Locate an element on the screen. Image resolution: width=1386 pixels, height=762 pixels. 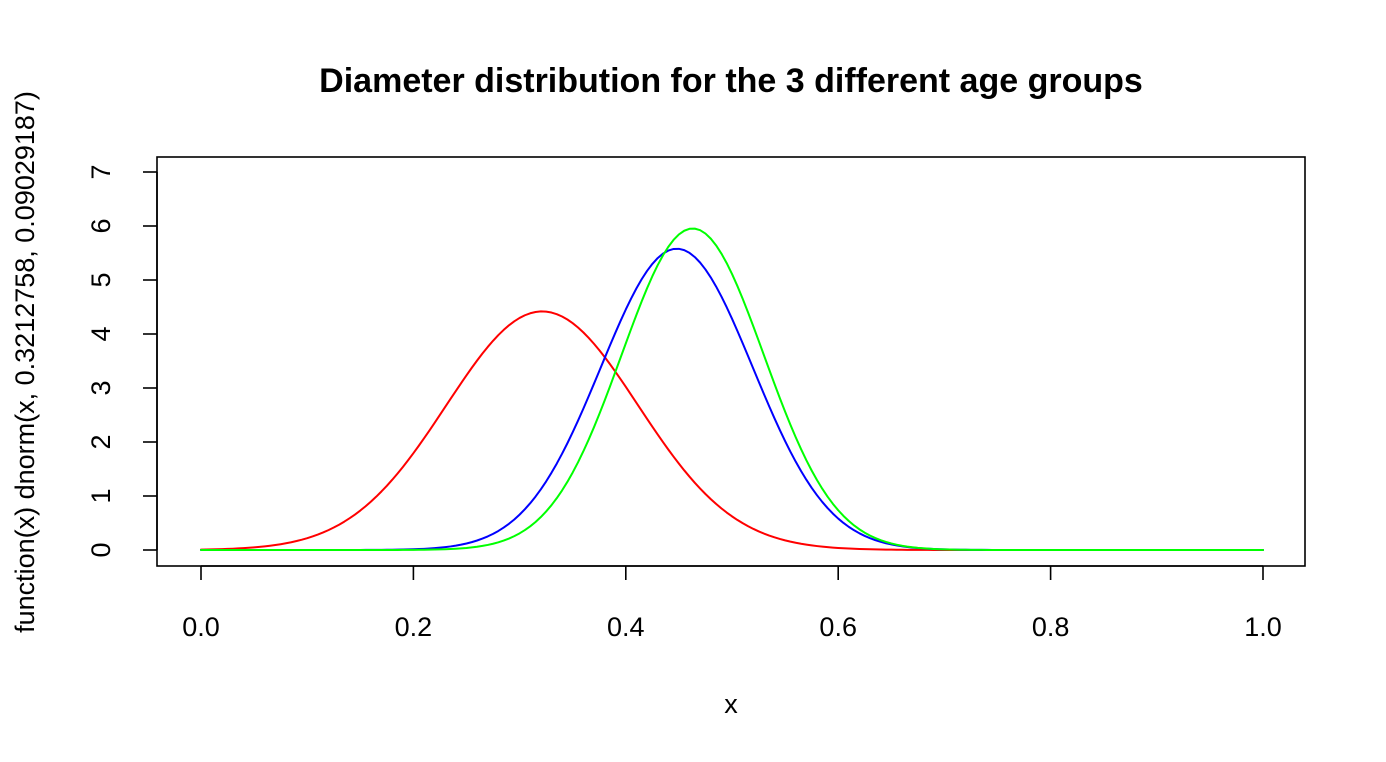
y-tick-label: 6 is located at coordinates (101, 225).